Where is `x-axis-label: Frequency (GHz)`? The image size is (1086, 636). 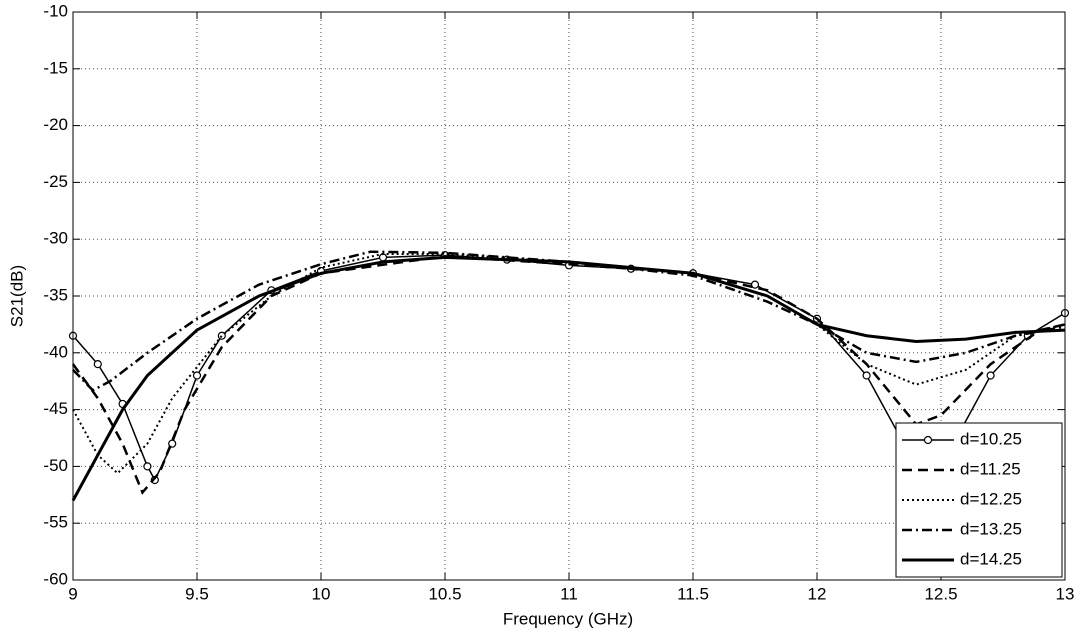
x-axis-label: Frequency (GHz) is located at coordinates (568, 618).